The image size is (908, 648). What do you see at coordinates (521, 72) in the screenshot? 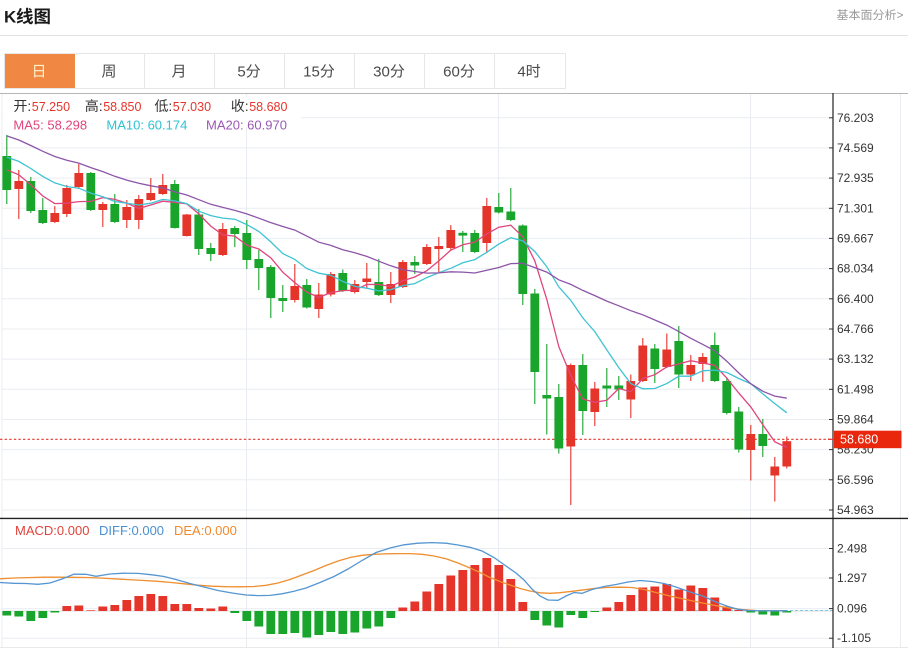
I see `svg-text: 4` at bounding box center [521, 72].